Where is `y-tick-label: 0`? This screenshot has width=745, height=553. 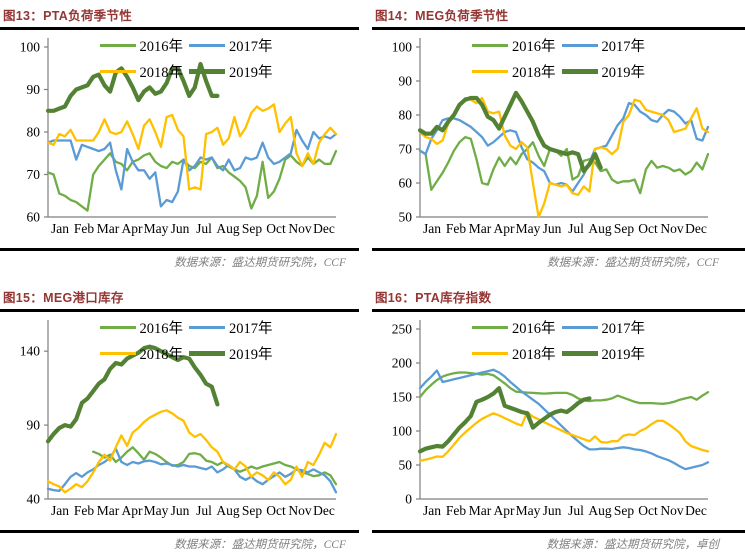
y-tick-label: 0 is located at coordinates (408, 499).